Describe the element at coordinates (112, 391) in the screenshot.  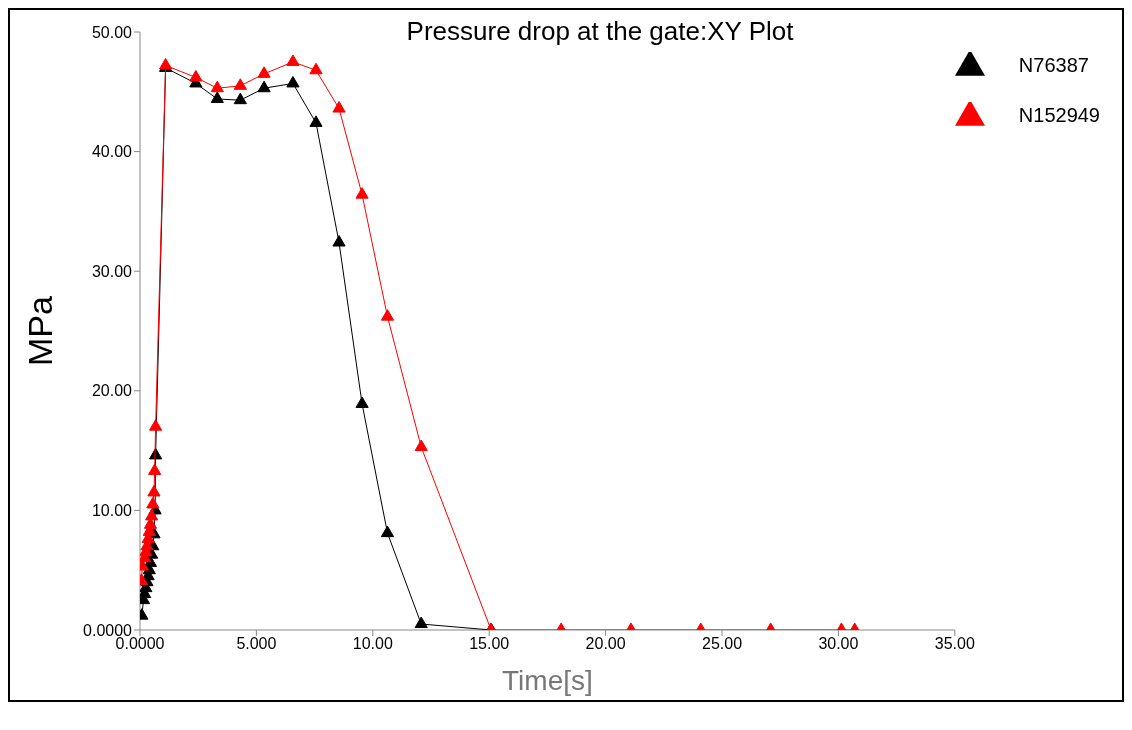
I see `y-tick-label: 20.00` at that location.